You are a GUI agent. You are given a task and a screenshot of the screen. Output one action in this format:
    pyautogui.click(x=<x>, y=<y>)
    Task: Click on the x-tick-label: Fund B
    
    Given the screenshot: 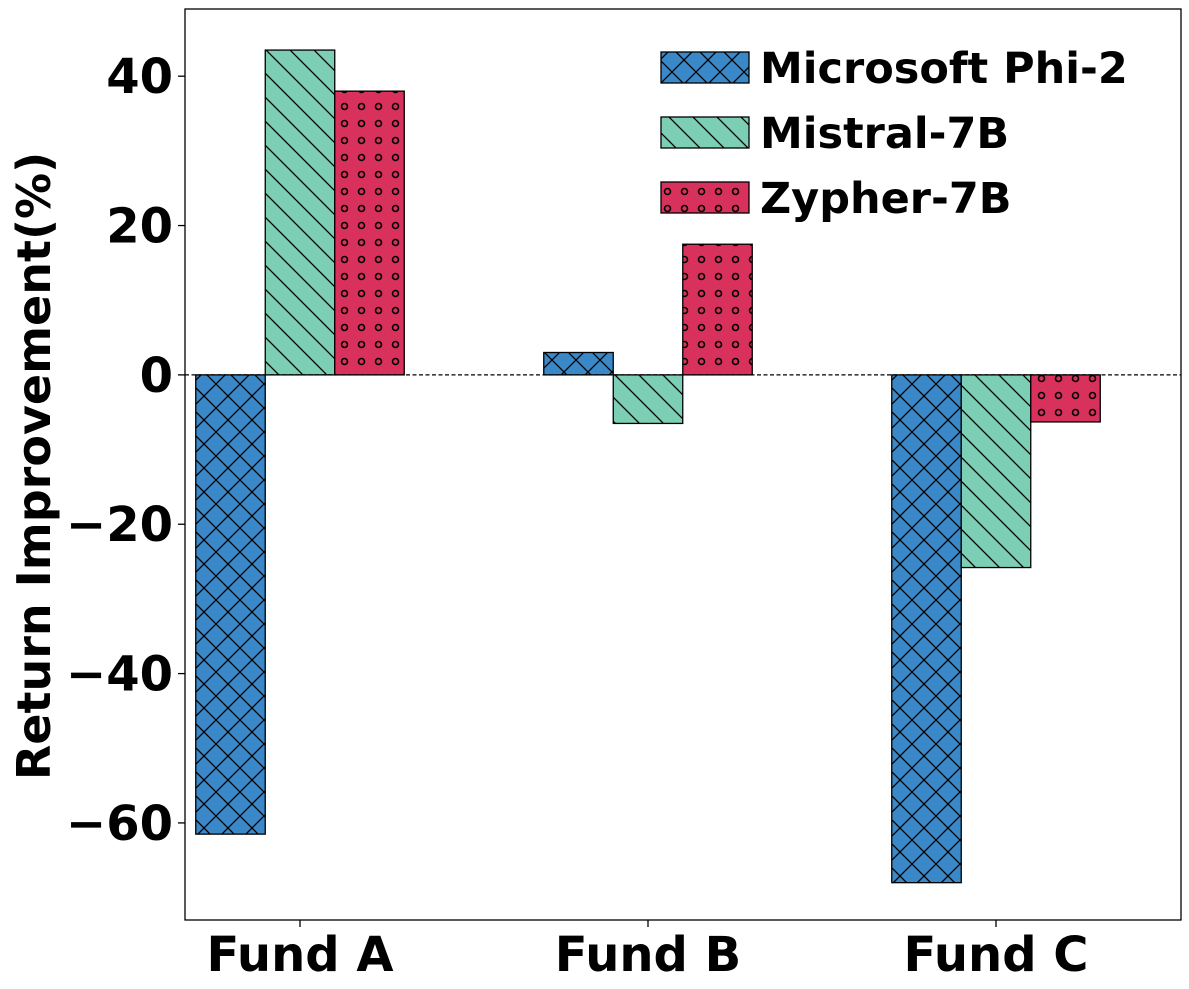 What is the action you would take?
    pyautogui.click(x=648, y=955)
    